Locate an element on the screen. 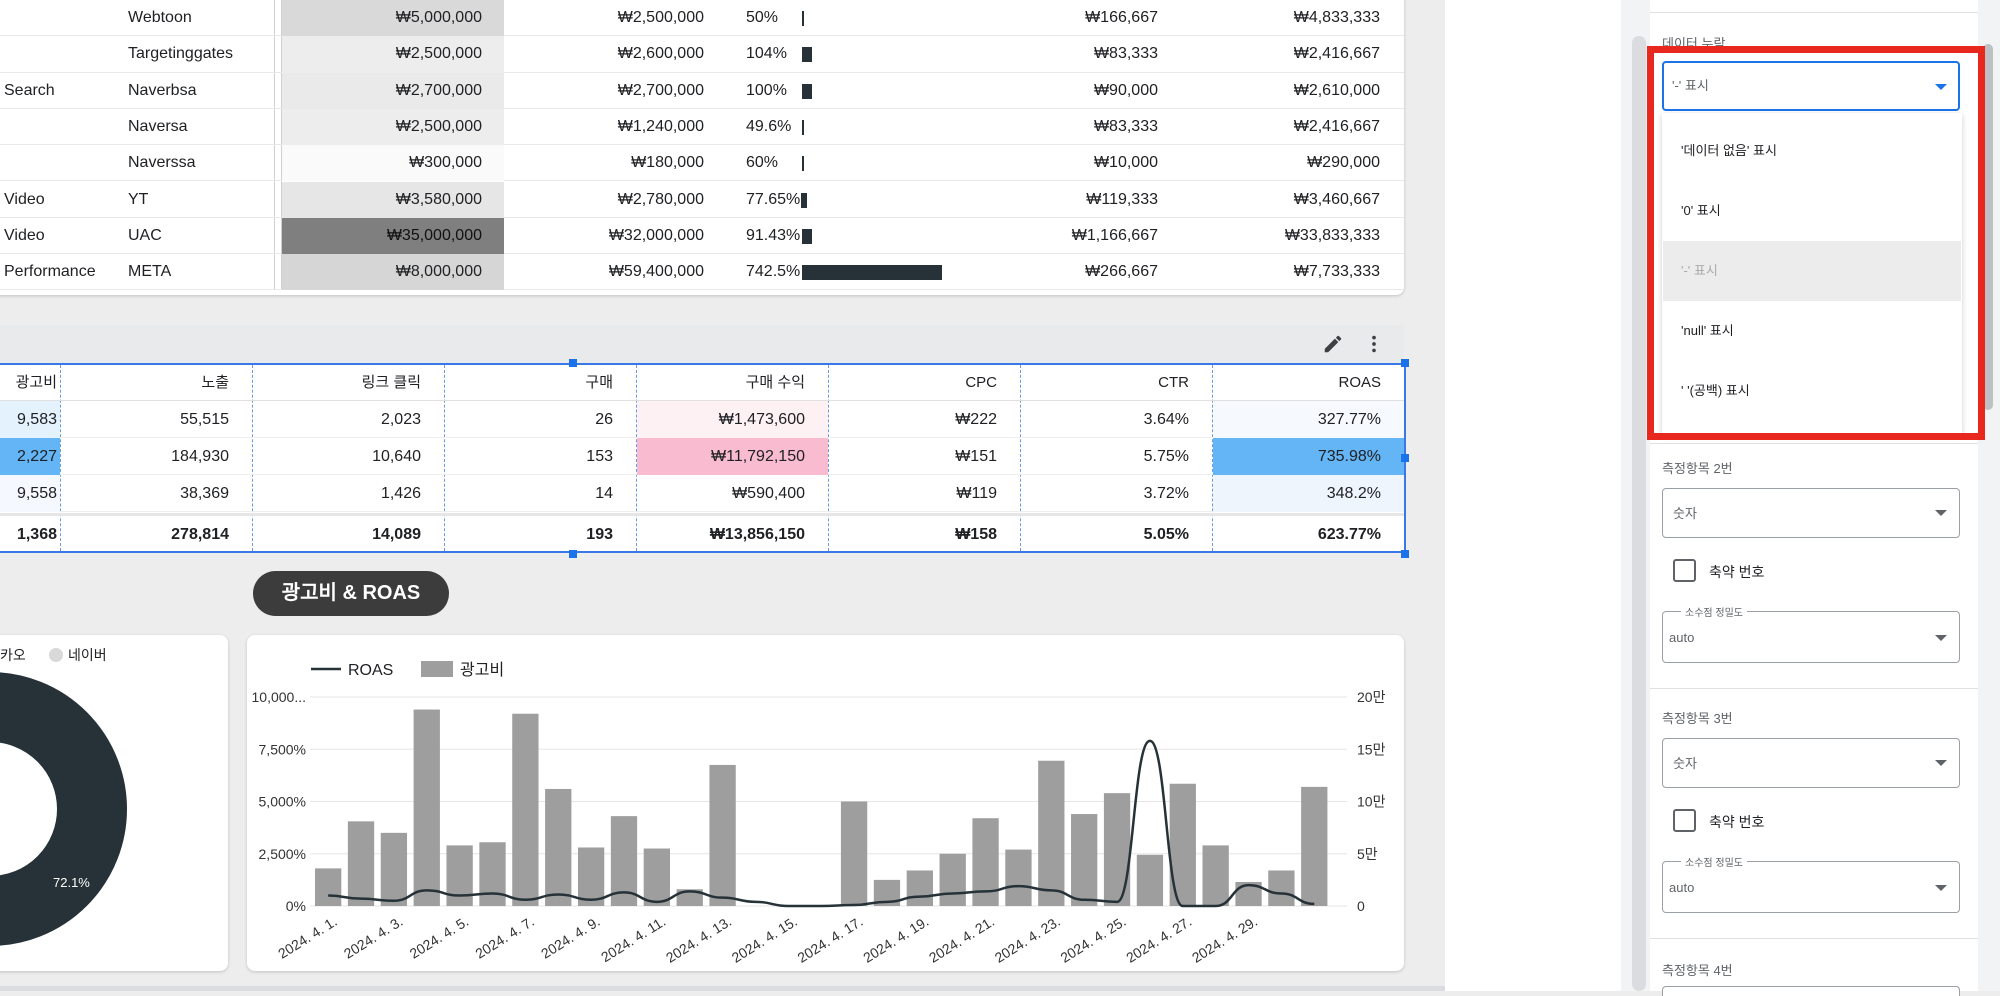 This screenshot has width=2000, height=996. missing-data-value: '-' 표시 is located at coordinates (1690, 85).